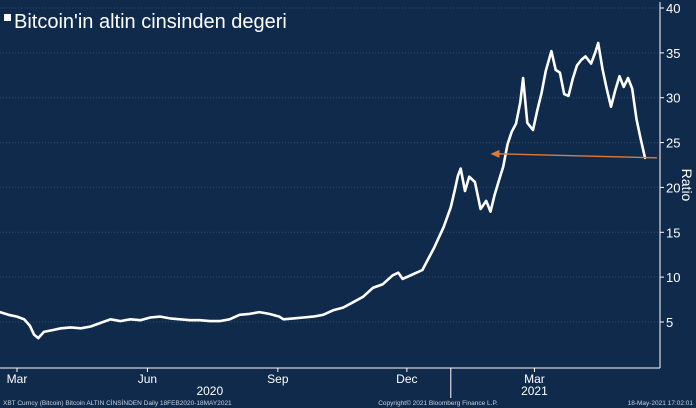 Image resolution: width=696 pixels, height=408 pixels. I want to click on x-year-label: 2020, so click(209, 391).